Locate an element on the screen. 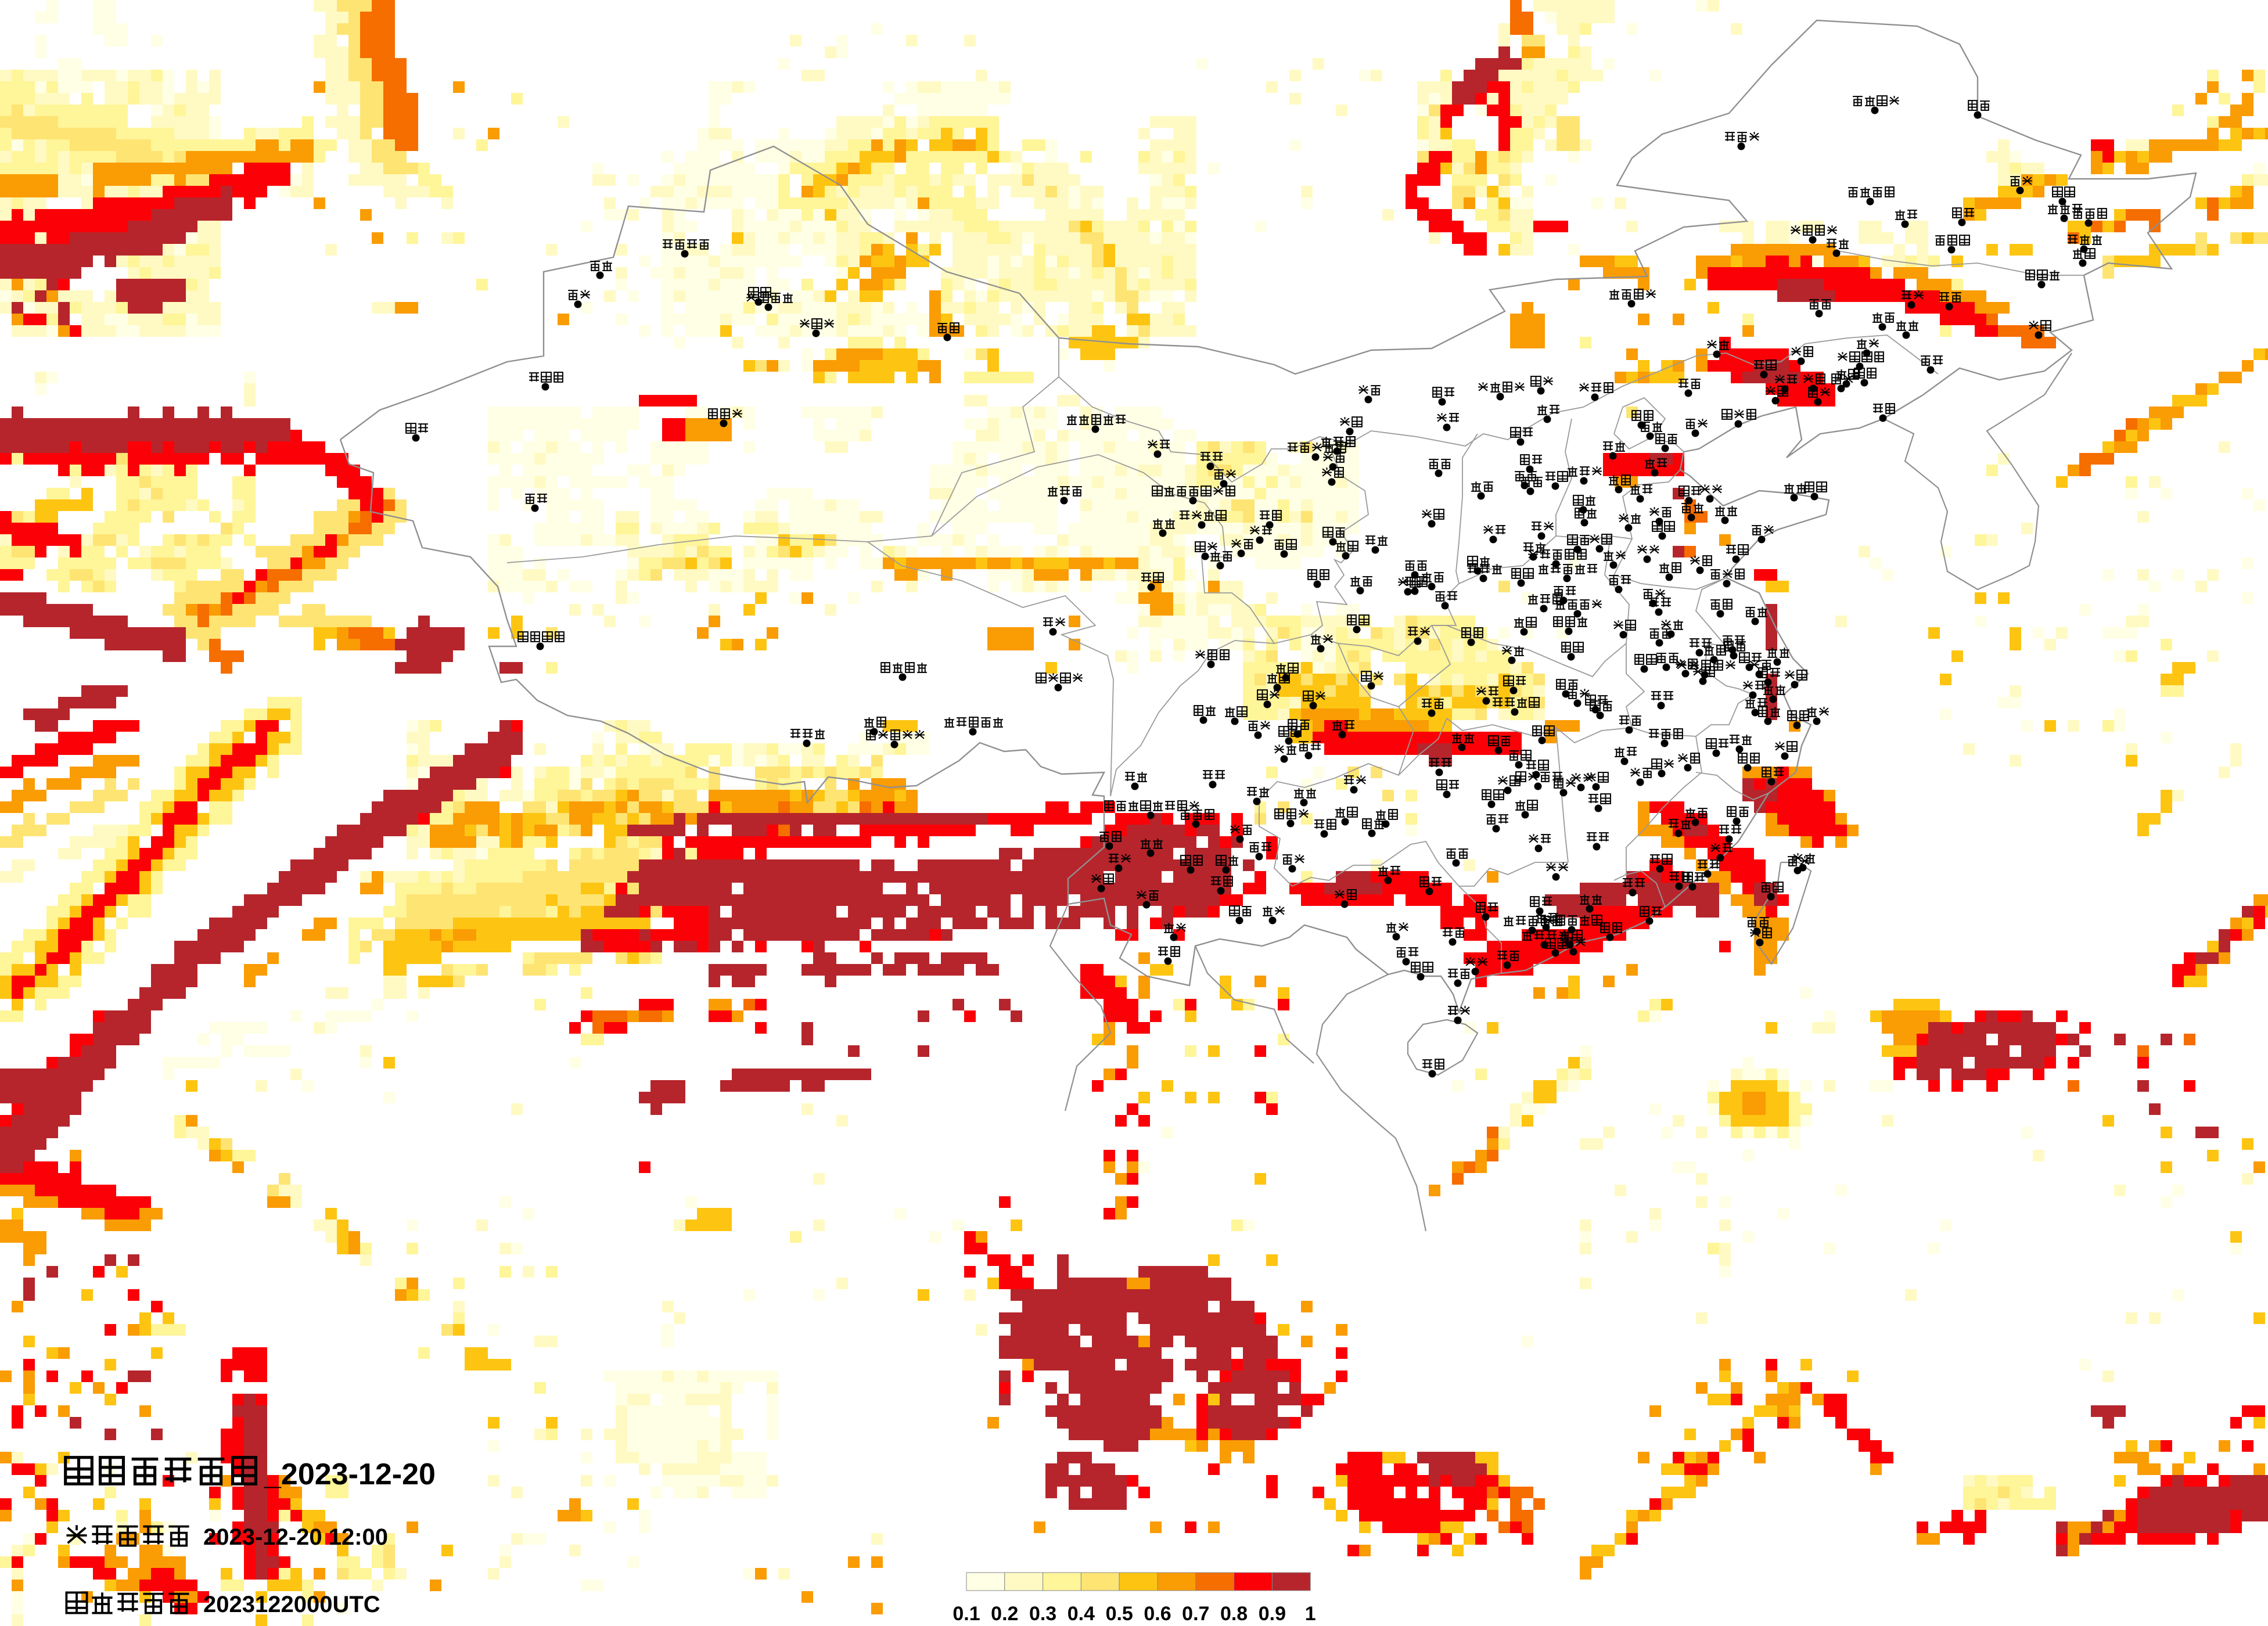 This screenshot has width=2268, height=1626. svg-text: 2023122000UTC is located at coordinates (291, 1604).